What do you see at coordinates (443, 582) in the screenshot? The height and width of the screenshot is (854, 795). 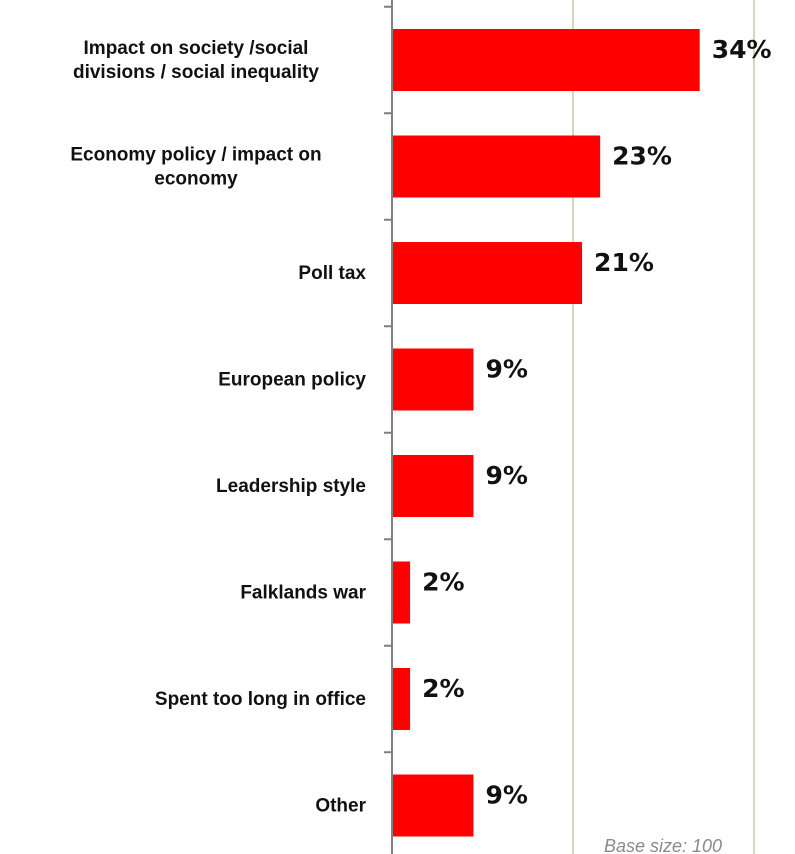 I see `value-label-6: 2%` at bounding box center [443, 582].